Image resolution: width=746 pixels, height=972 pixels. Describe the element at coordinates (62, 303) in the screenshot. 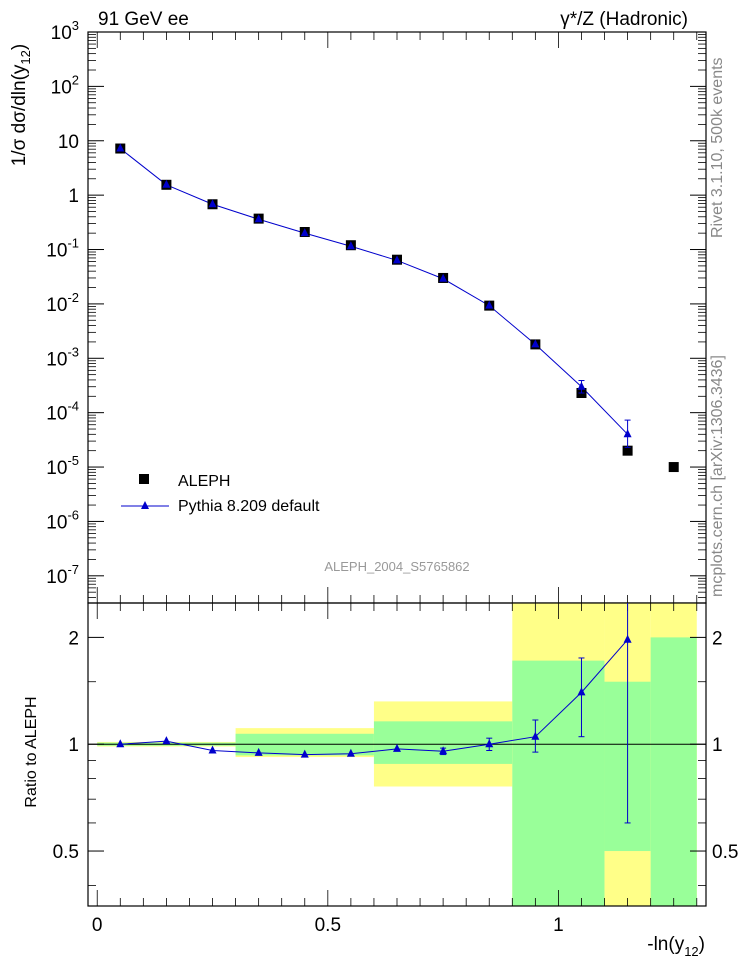

I see `main-y-tick-label: 10⁻²` at that location.